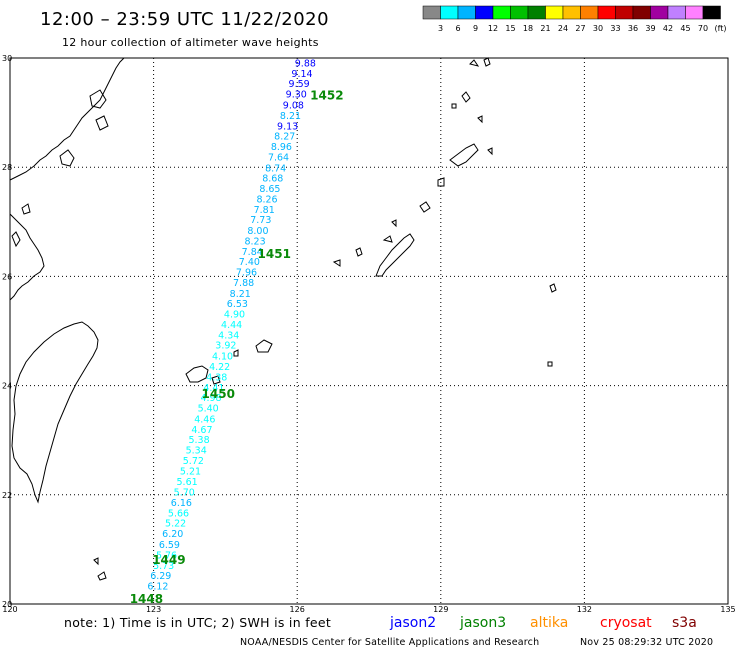  What do you see at coordinates (7, 167) in the screenshot?
I see `lat-tick-label: 28` at bounding box center [7, 167].